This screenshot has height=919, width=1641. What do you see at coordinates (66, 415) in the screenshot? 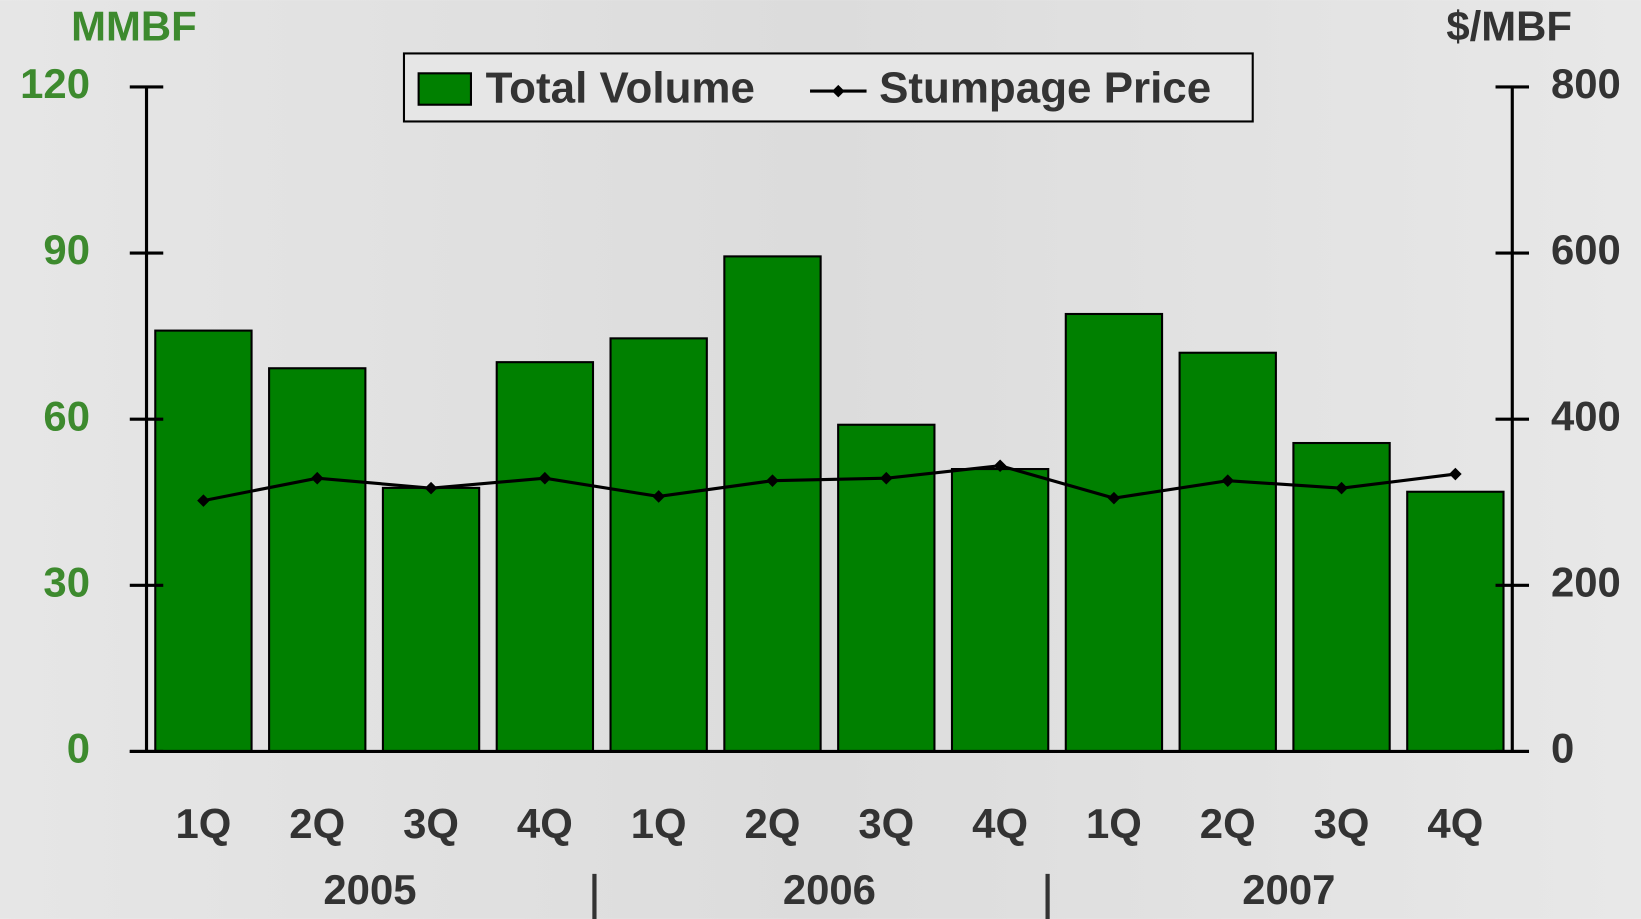
I see `y-tick-label: 60` at bounding box center [66, 415].